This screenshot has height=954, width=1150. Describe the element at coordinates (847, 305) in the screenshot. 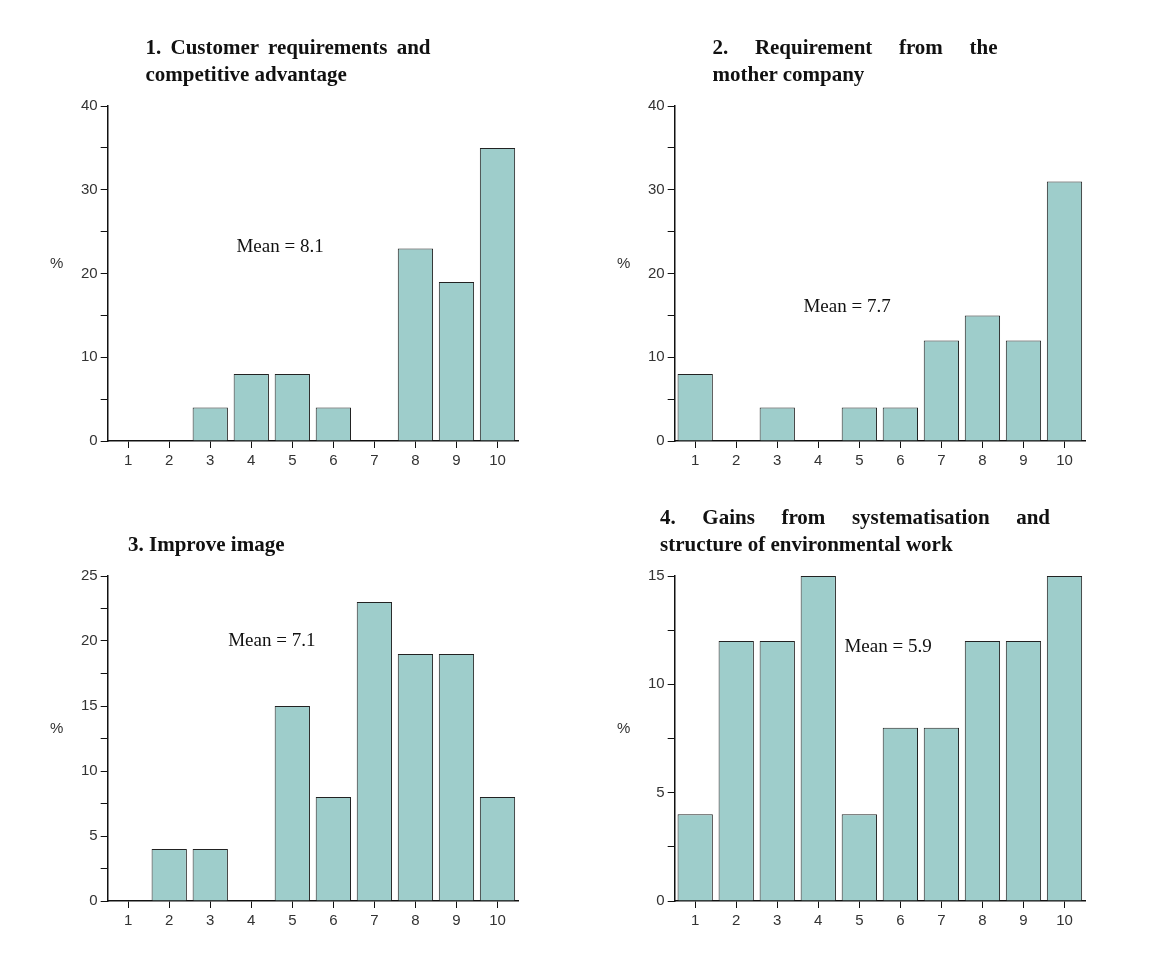

I see `annotation: Mean = 7.7` at that location.